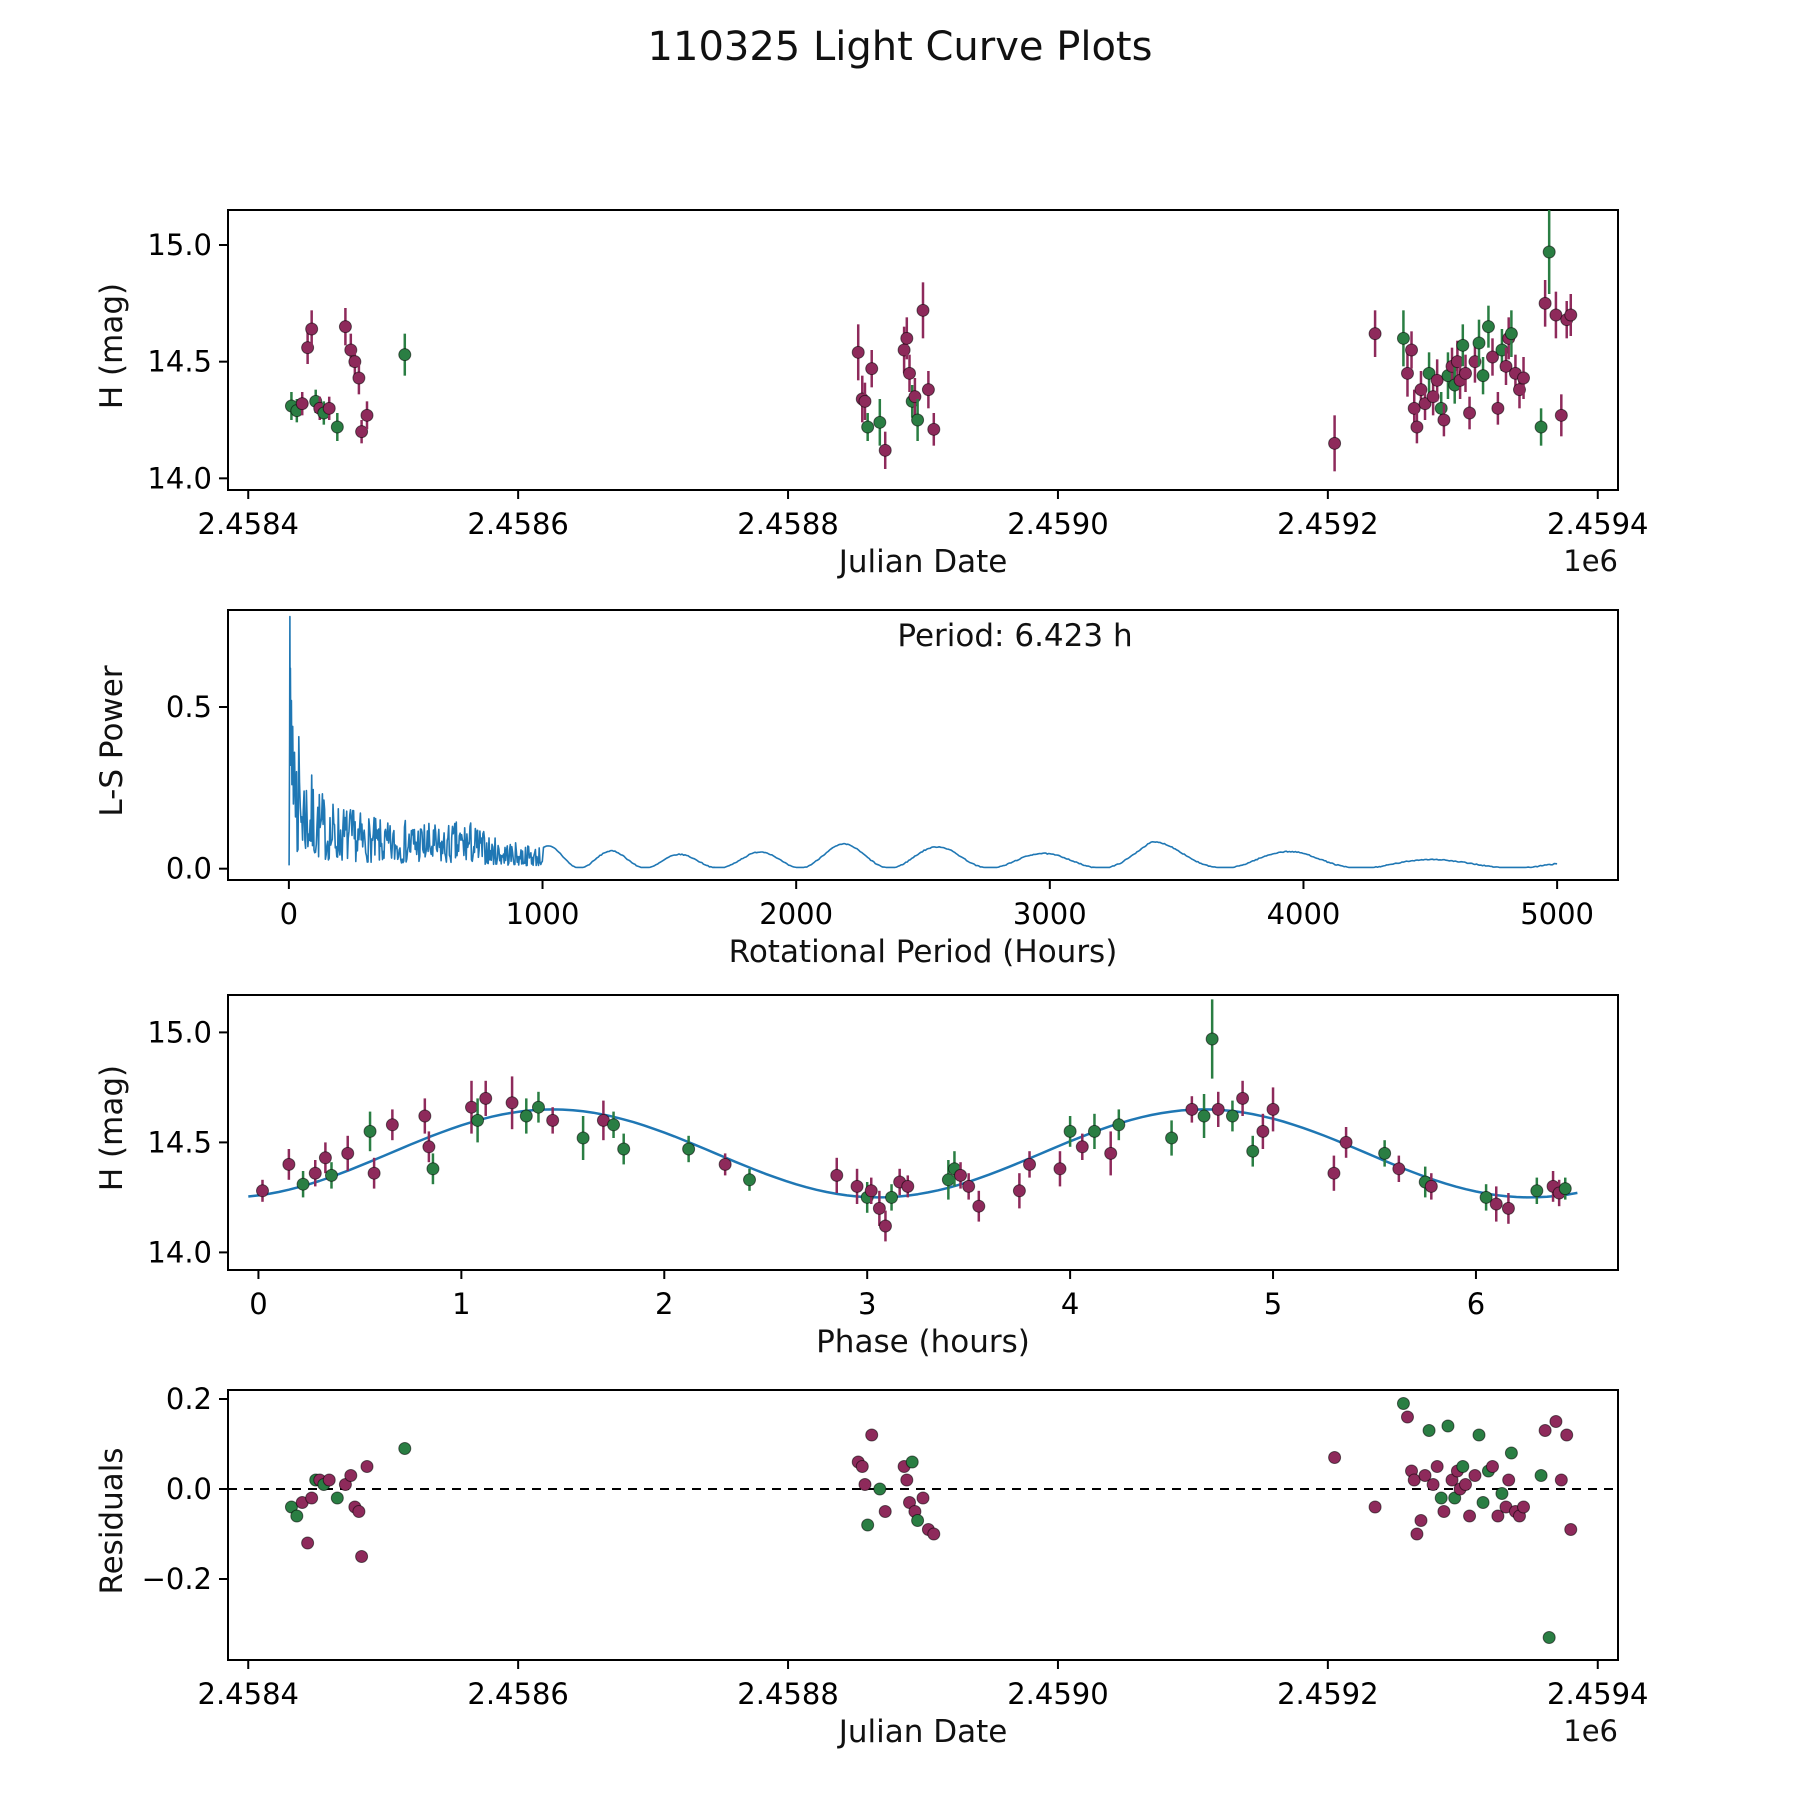 This screenshot has height=1800, width=1800. I want to click on y-tick-label: 0.5, so click(189, 707).